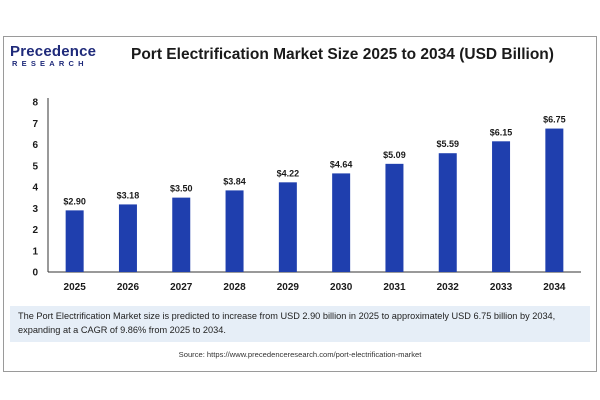  I want to click on x-tick-label: 2031, so click(394, 287).